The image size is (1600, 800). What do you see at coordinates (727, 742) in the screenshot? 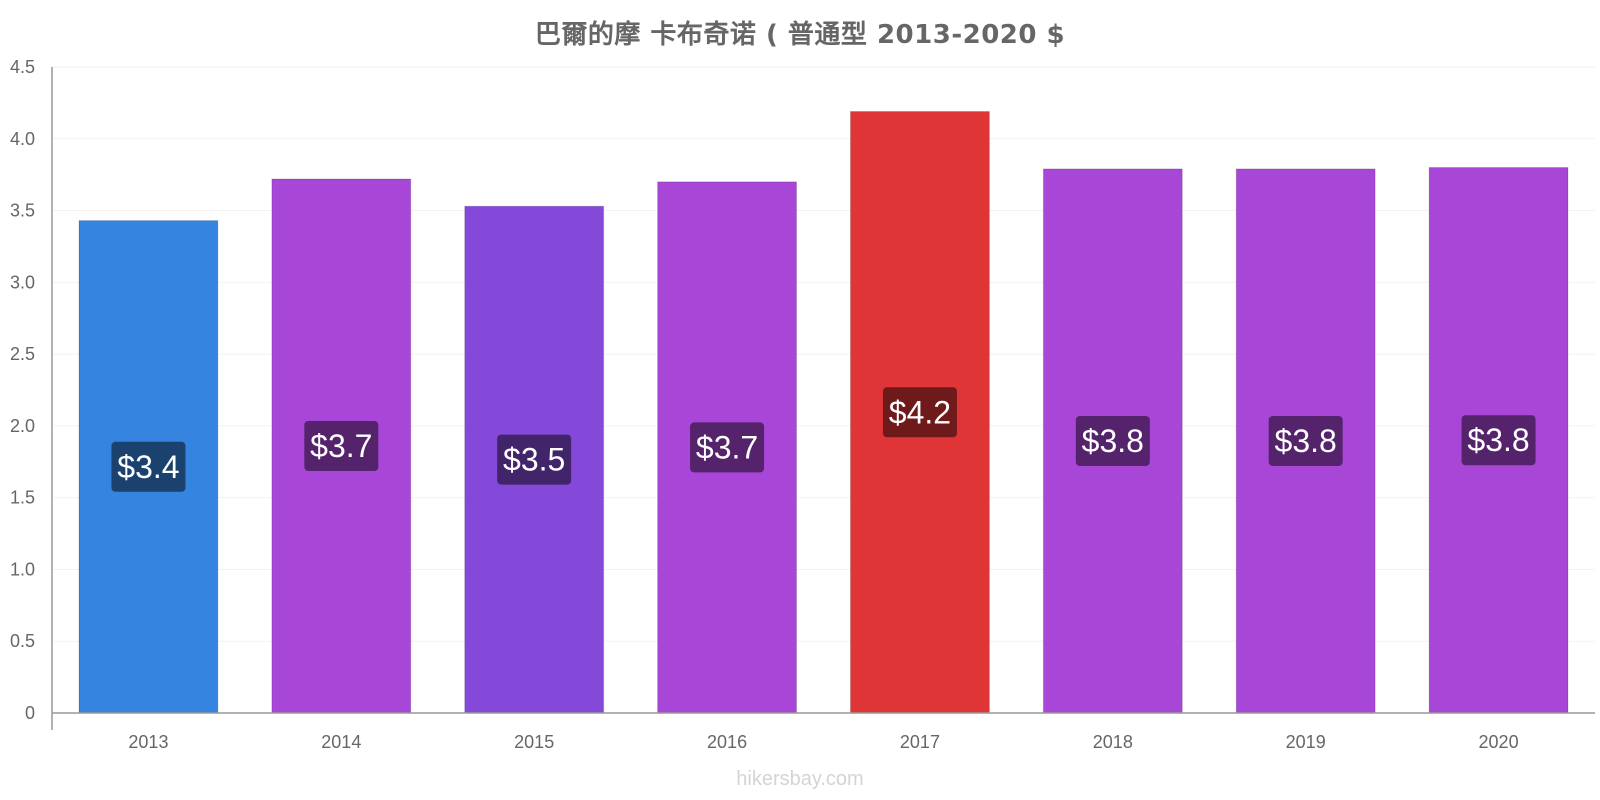
I see `x-tick-label: 2016` at bounding box center [727, 742].